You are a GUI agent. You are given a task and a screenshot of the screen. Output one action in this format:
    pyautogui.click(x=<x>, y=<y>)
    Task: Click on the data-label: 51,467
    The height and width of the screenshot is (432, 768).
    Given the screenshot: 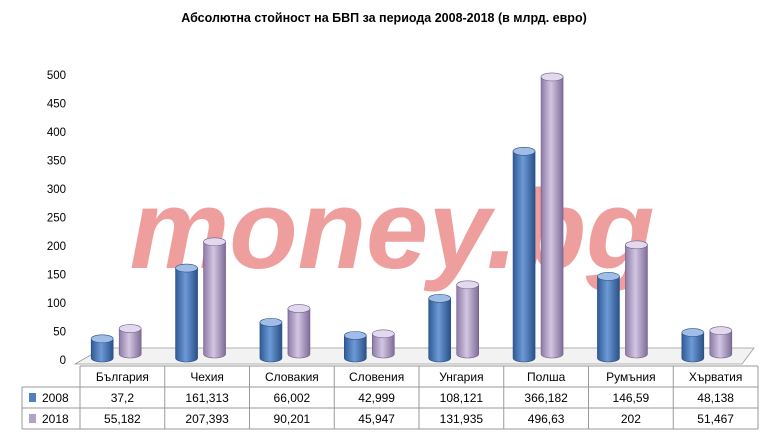 What is the action you would take?
    pyautogui.click(x=715, y=419)
    